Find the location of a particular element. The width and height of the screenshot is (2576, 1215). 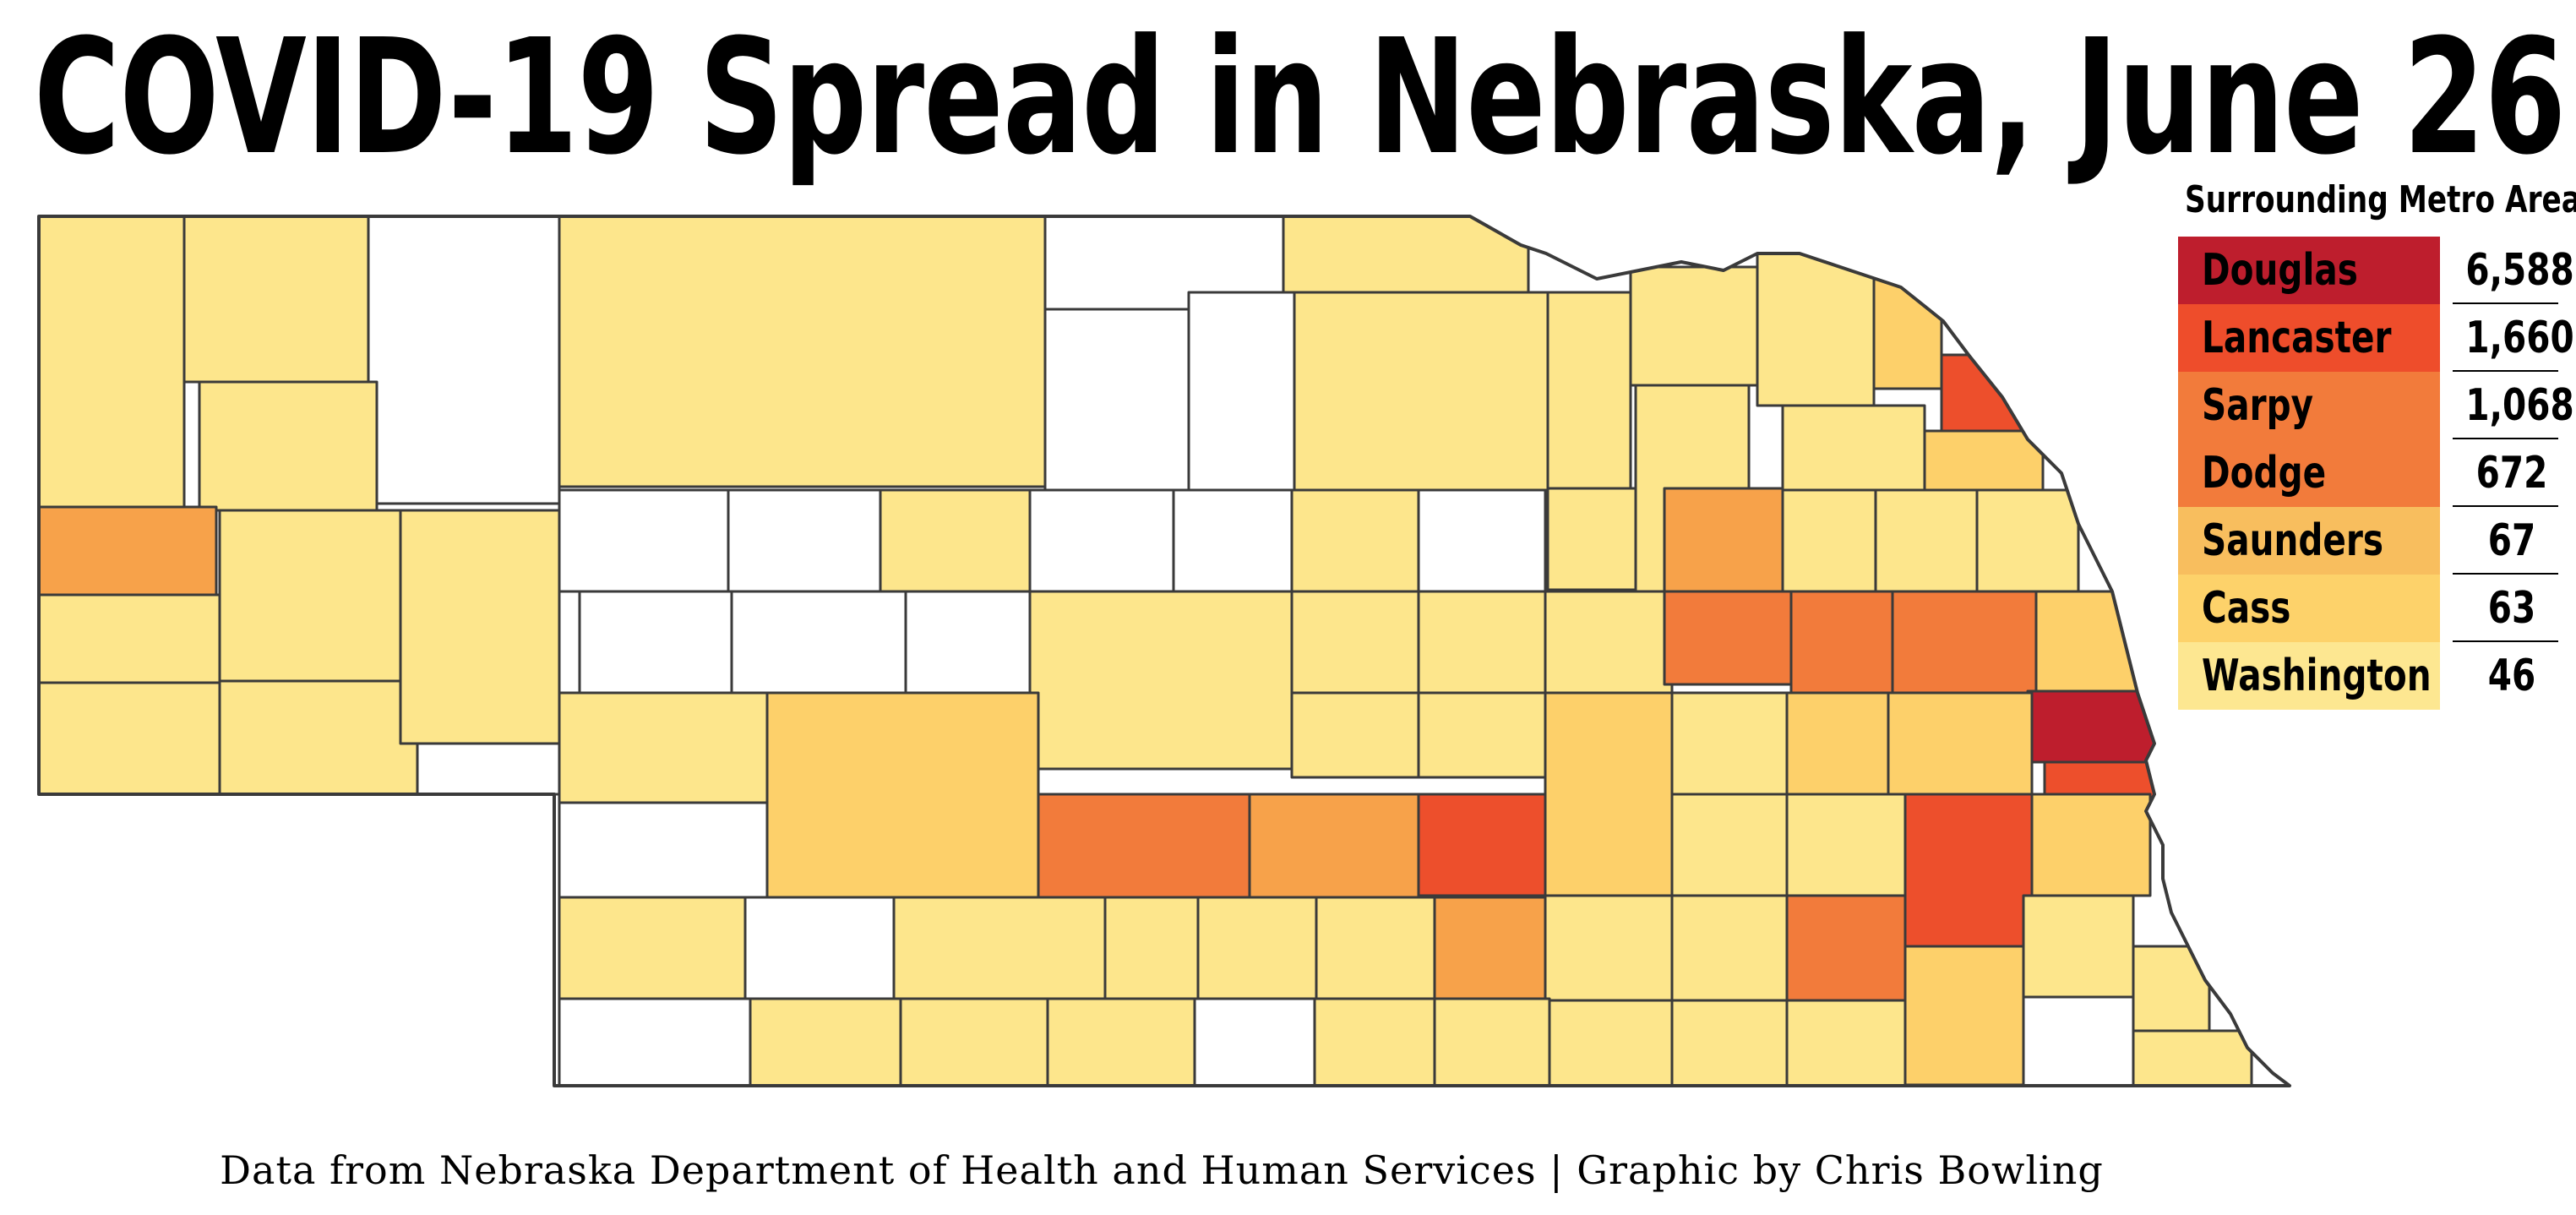

legend-row-douglas: Douglas 6,588 is located at coordinates (2376, 270).